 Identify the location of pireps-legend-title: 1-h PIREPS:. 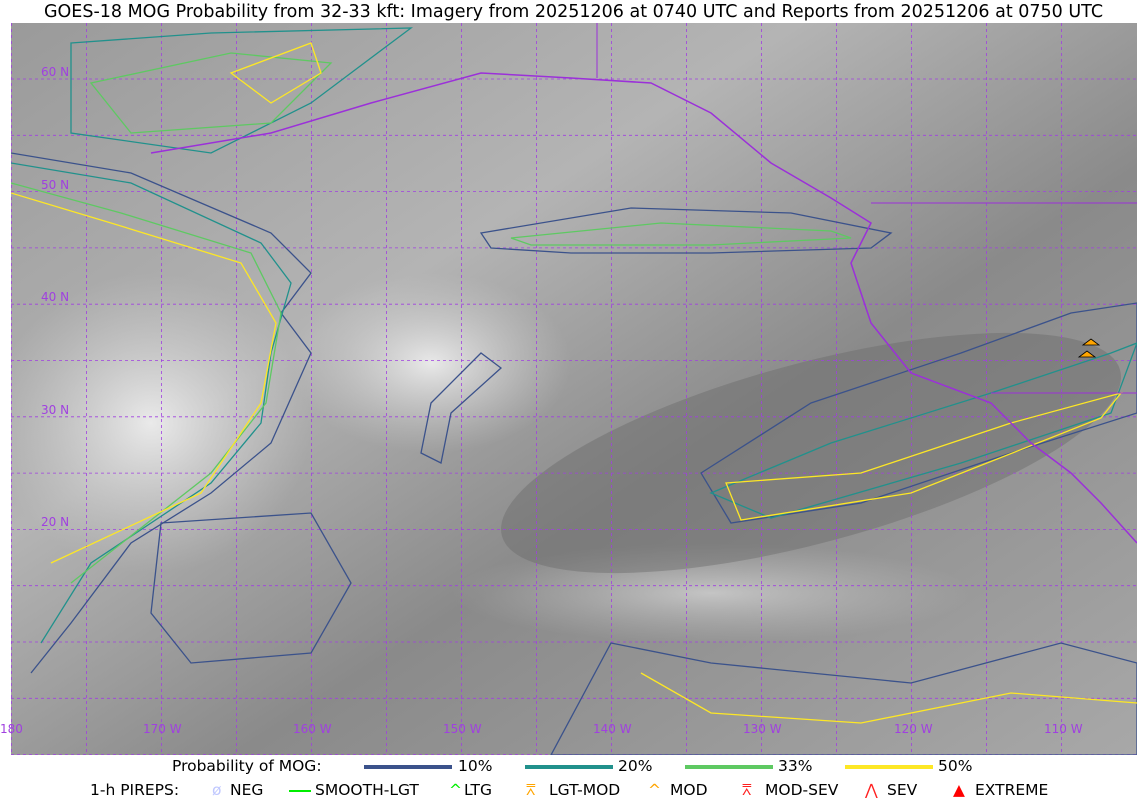
(135, 790).